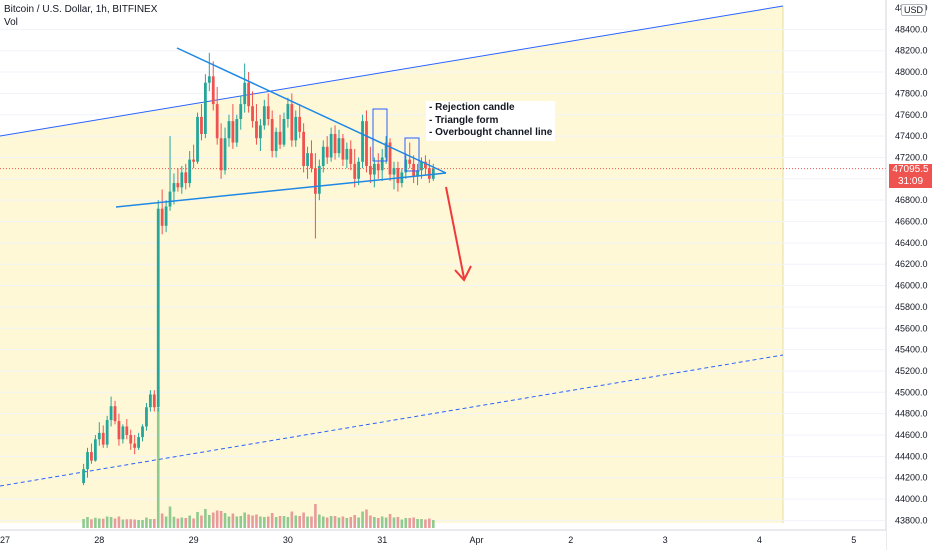 This screenshot has height=555, width=932. I want to click on time-tick-label: 31, so click(382, 540).